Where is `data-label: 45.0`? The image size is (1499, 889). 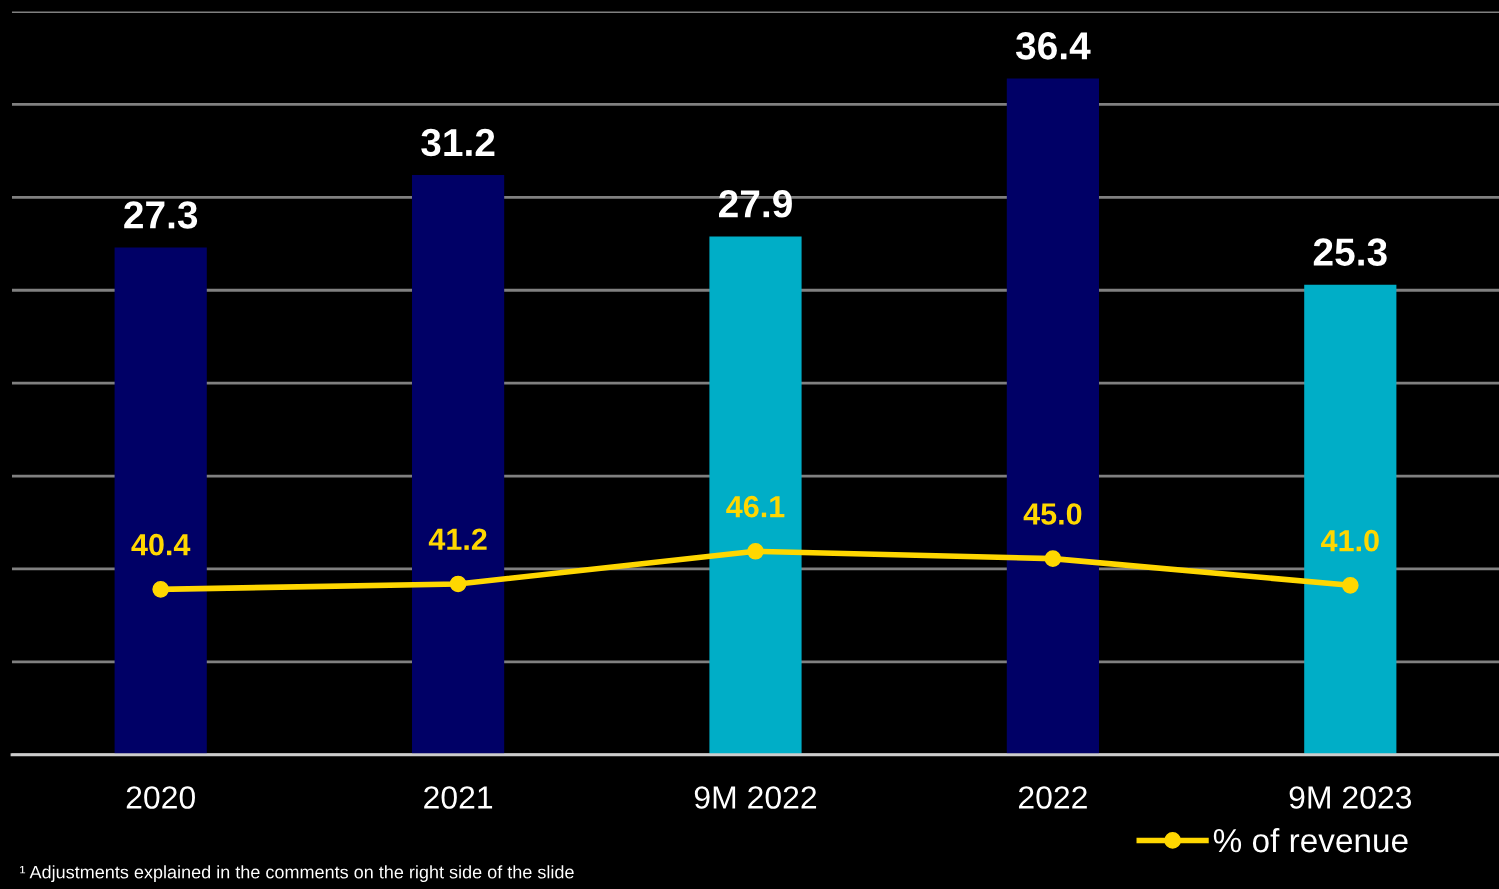
data-label: 45.0 is located at coordinates (1052, 514).